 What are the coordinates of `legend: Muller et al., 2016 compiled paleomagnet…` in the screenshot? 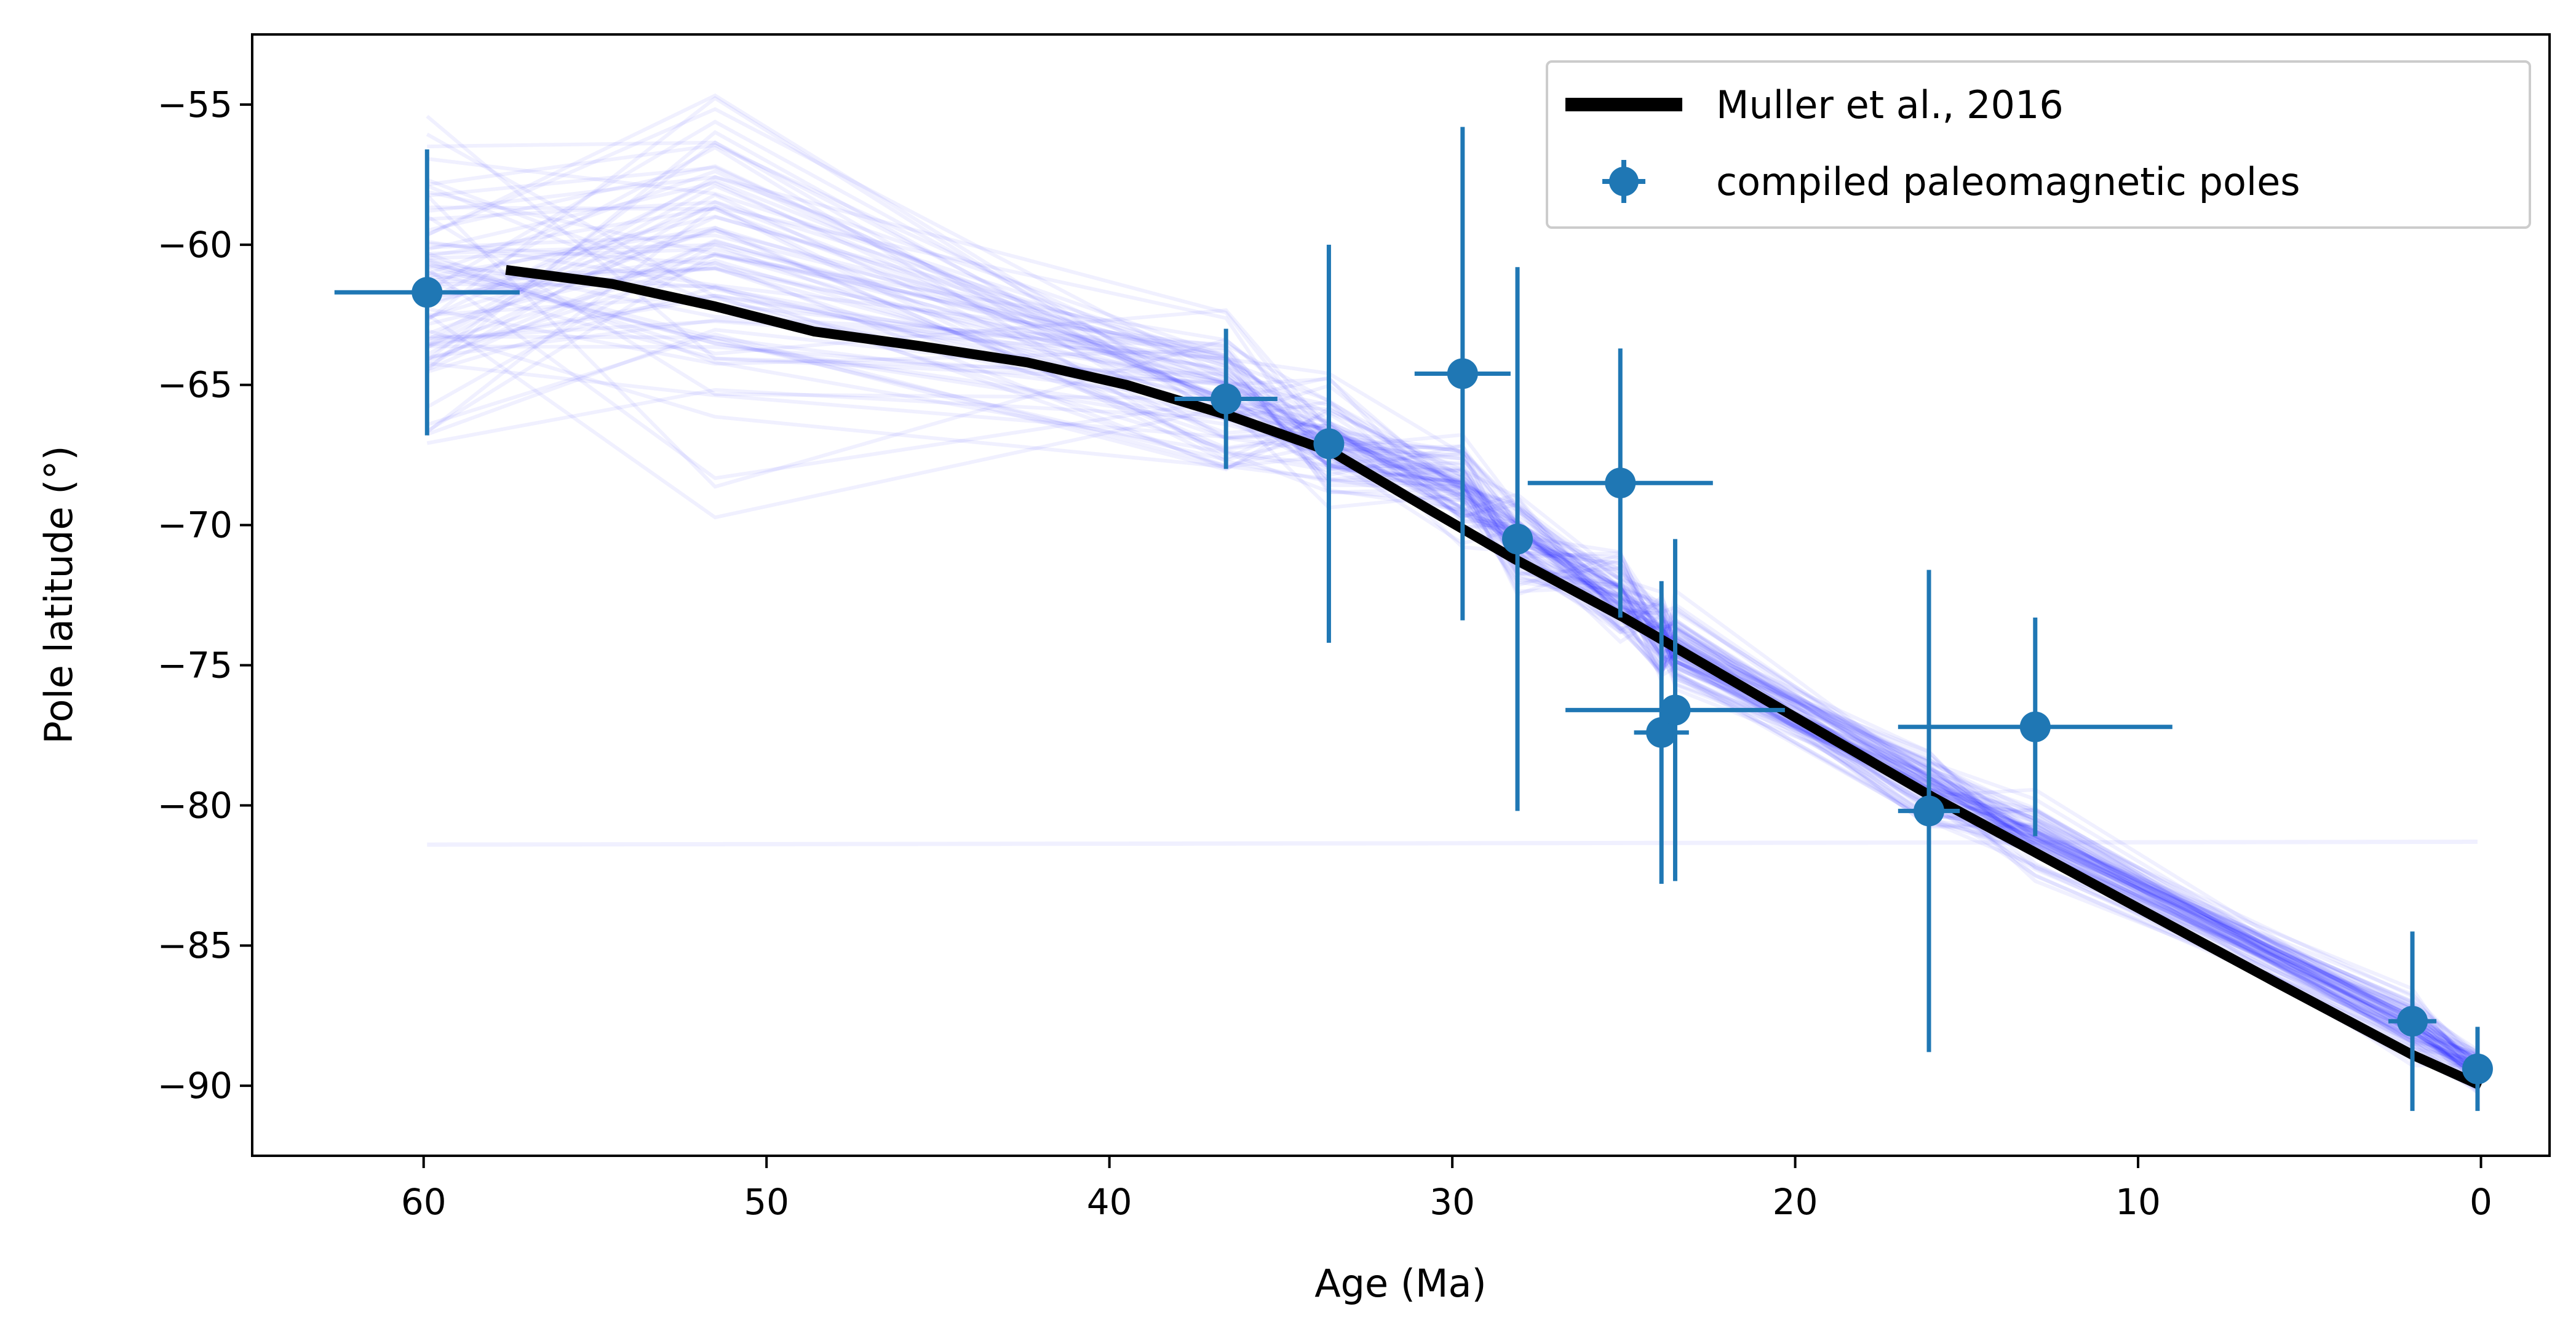 It's located at (2038, 144).